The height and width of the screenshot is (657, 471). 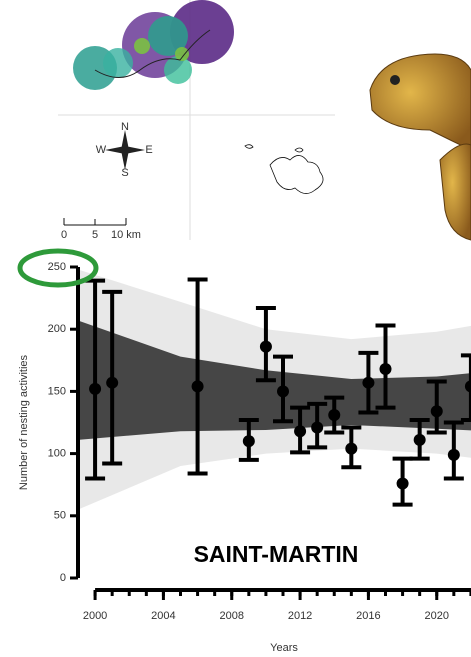 I want to click on compass-label: N, so click(x=125, y=127).